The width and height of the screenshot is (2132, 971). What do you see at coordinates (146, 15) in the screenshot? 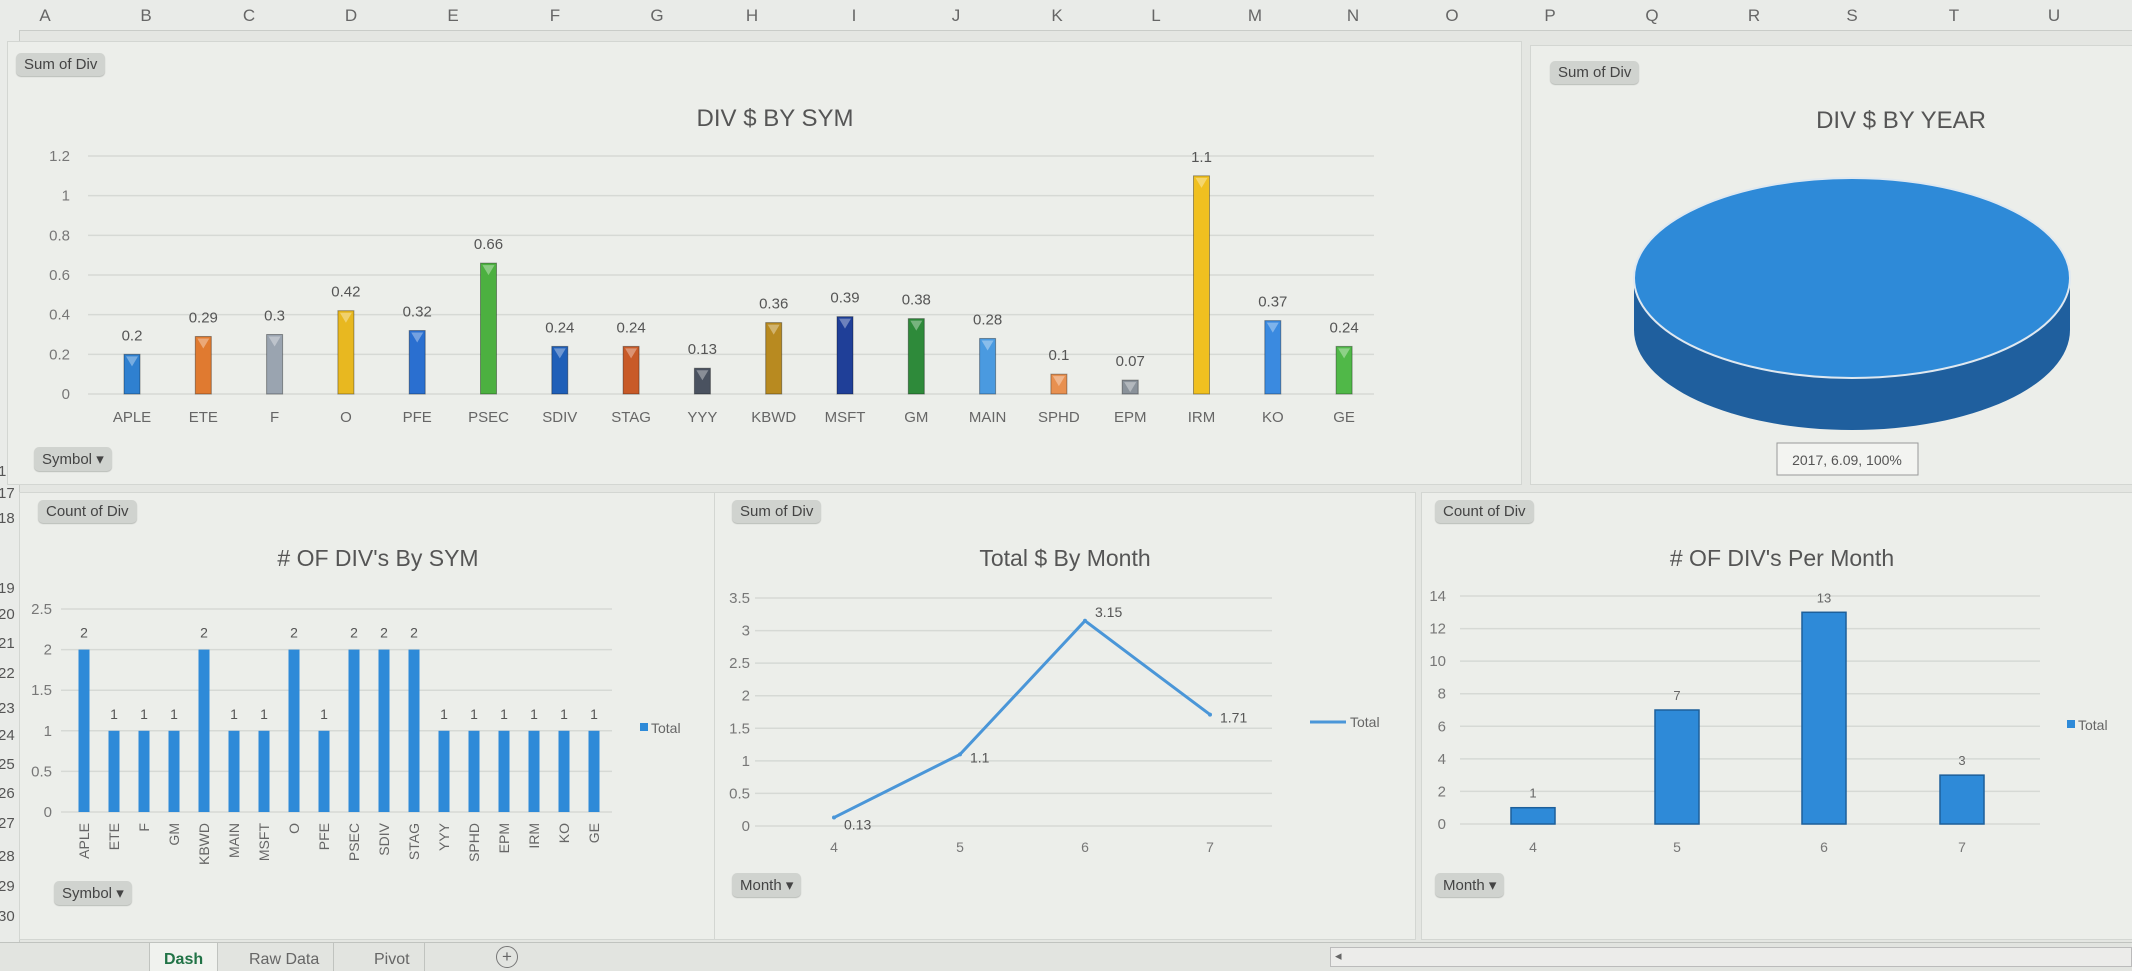
I see `column-header: B` at bounding box center [146, 15].